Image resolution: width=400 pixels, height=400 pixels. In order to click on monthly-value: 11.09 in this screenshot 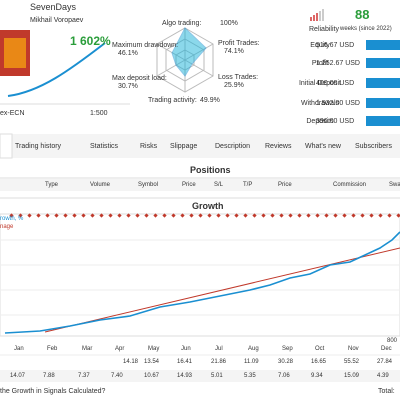, I will do `click(251, 362)`.